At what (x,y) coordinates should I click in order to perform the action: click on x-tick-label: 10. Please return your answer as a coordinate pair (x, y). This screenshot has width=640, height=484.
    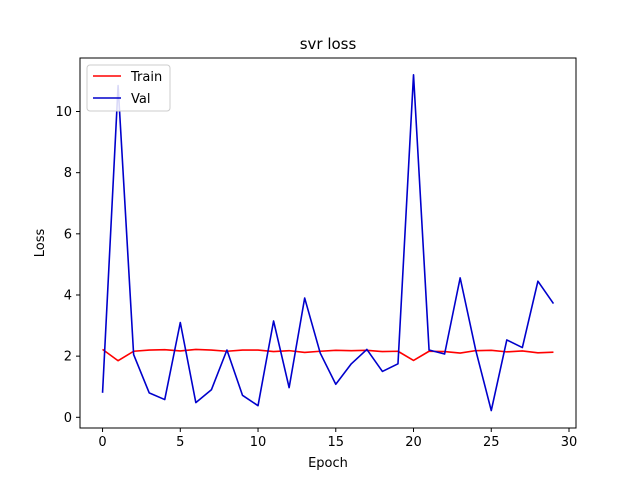
    Looking at the image, I should click on (258, 442).